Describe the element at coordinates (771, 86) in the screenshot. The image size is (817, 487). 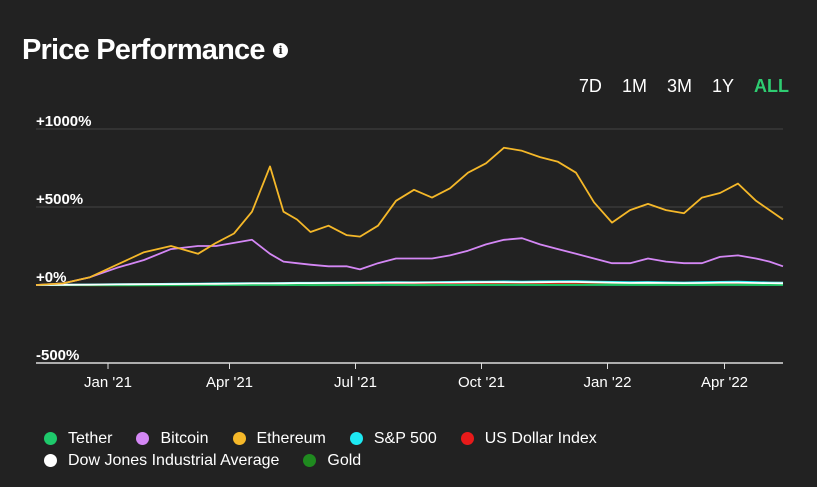
I see `range-all: ALL` at that location.